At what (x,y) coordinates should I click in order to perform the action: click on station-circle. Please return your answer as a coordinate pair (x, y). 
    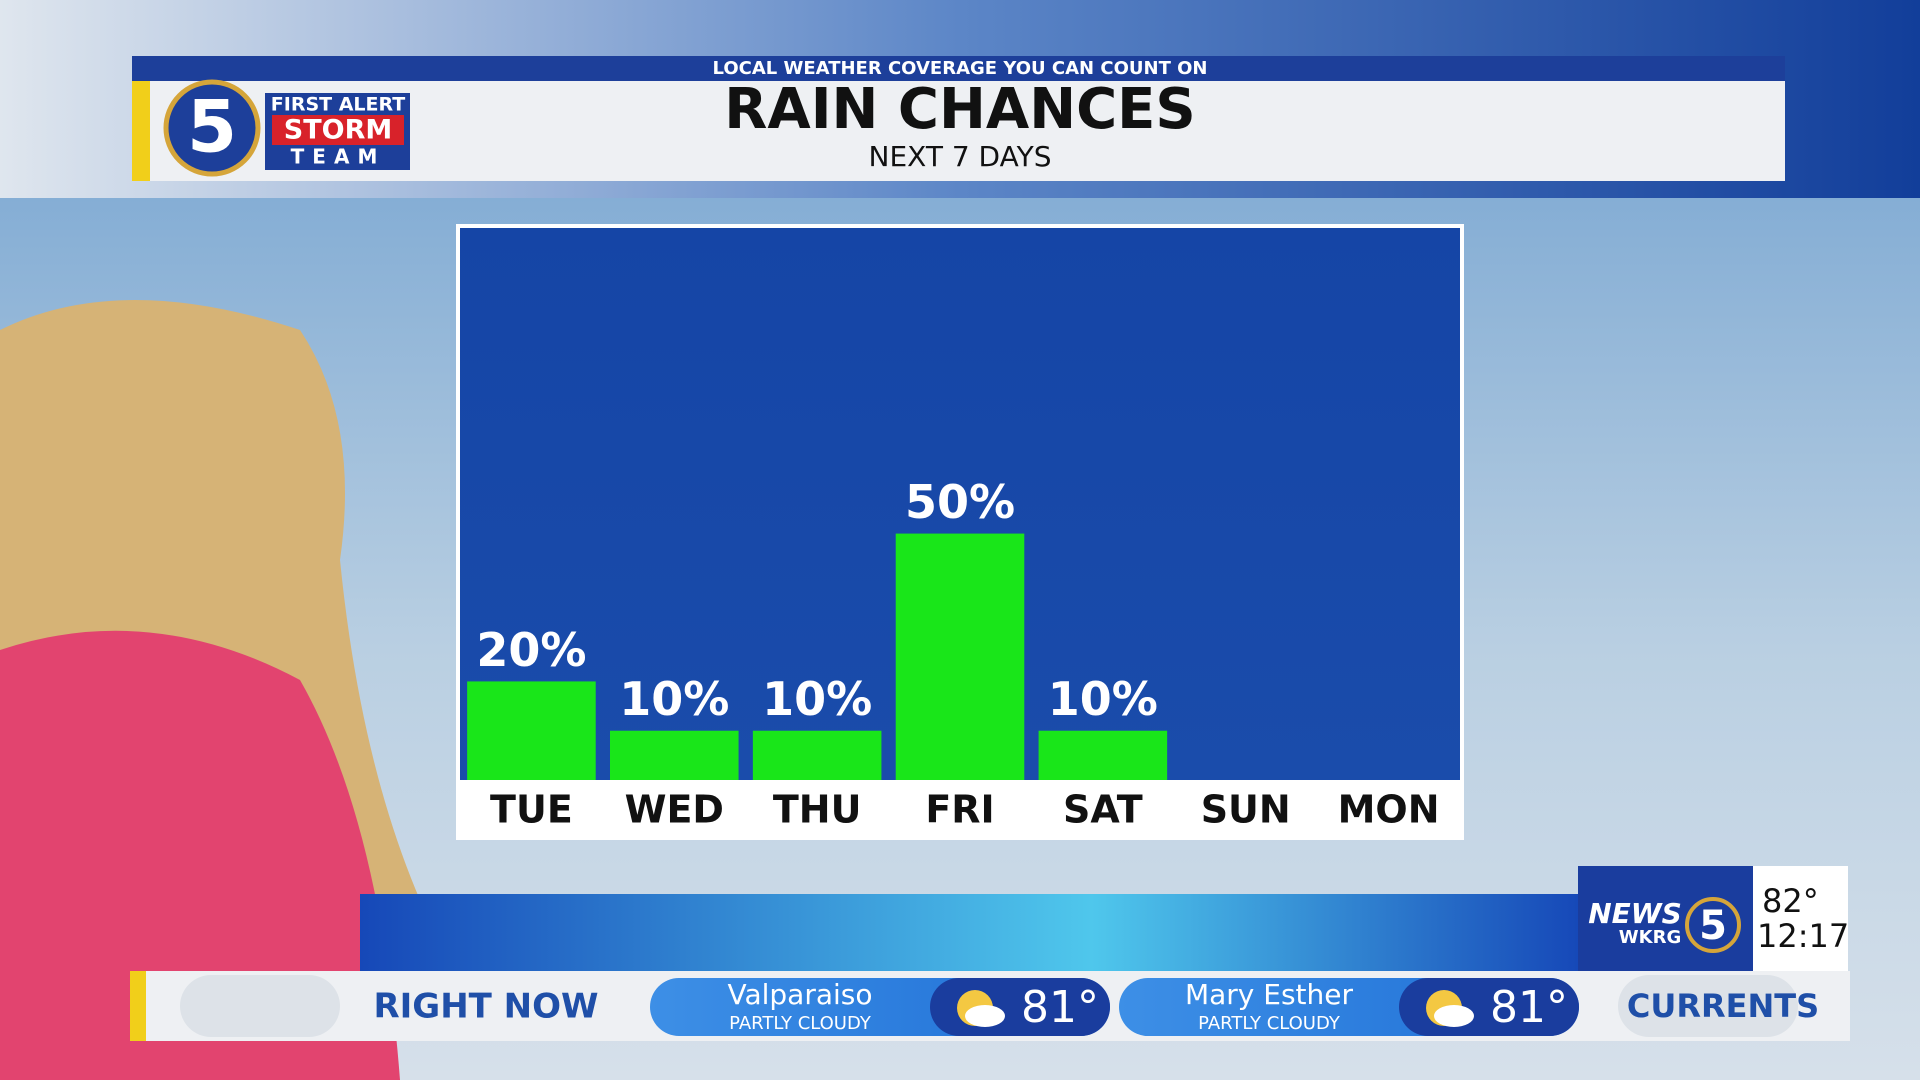
    Looking at the image, I should click on (1713, 925).